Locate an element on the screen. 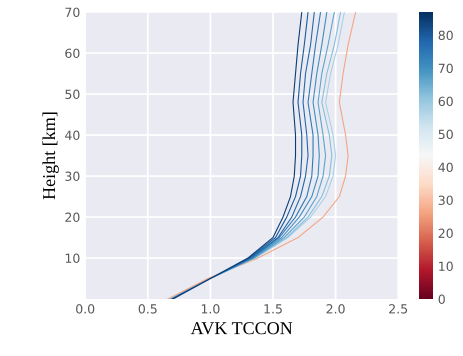  color-bar-label: 20 is located at coordinates (445, 233).